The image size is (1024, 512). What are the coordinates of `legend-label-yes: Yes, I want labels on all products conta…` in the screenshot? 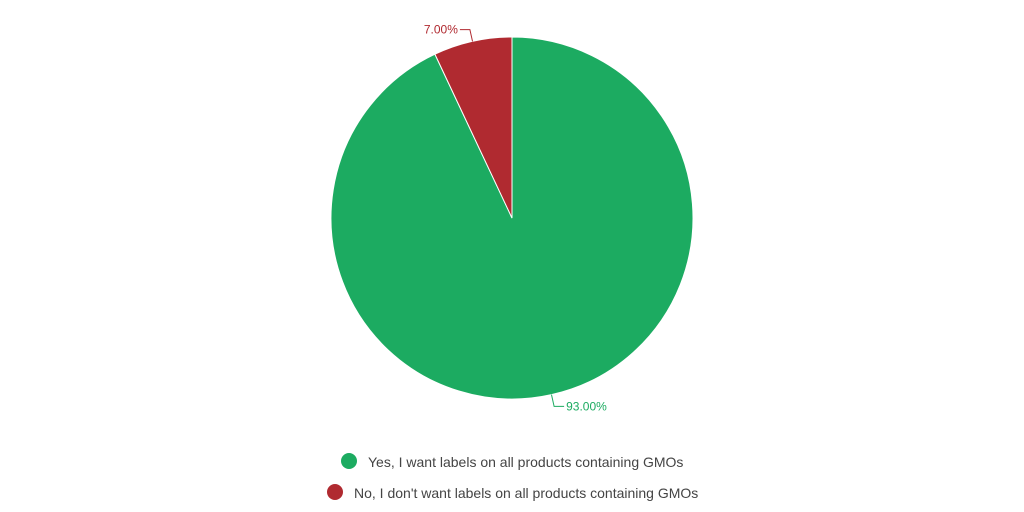 It's located at (525, 462).